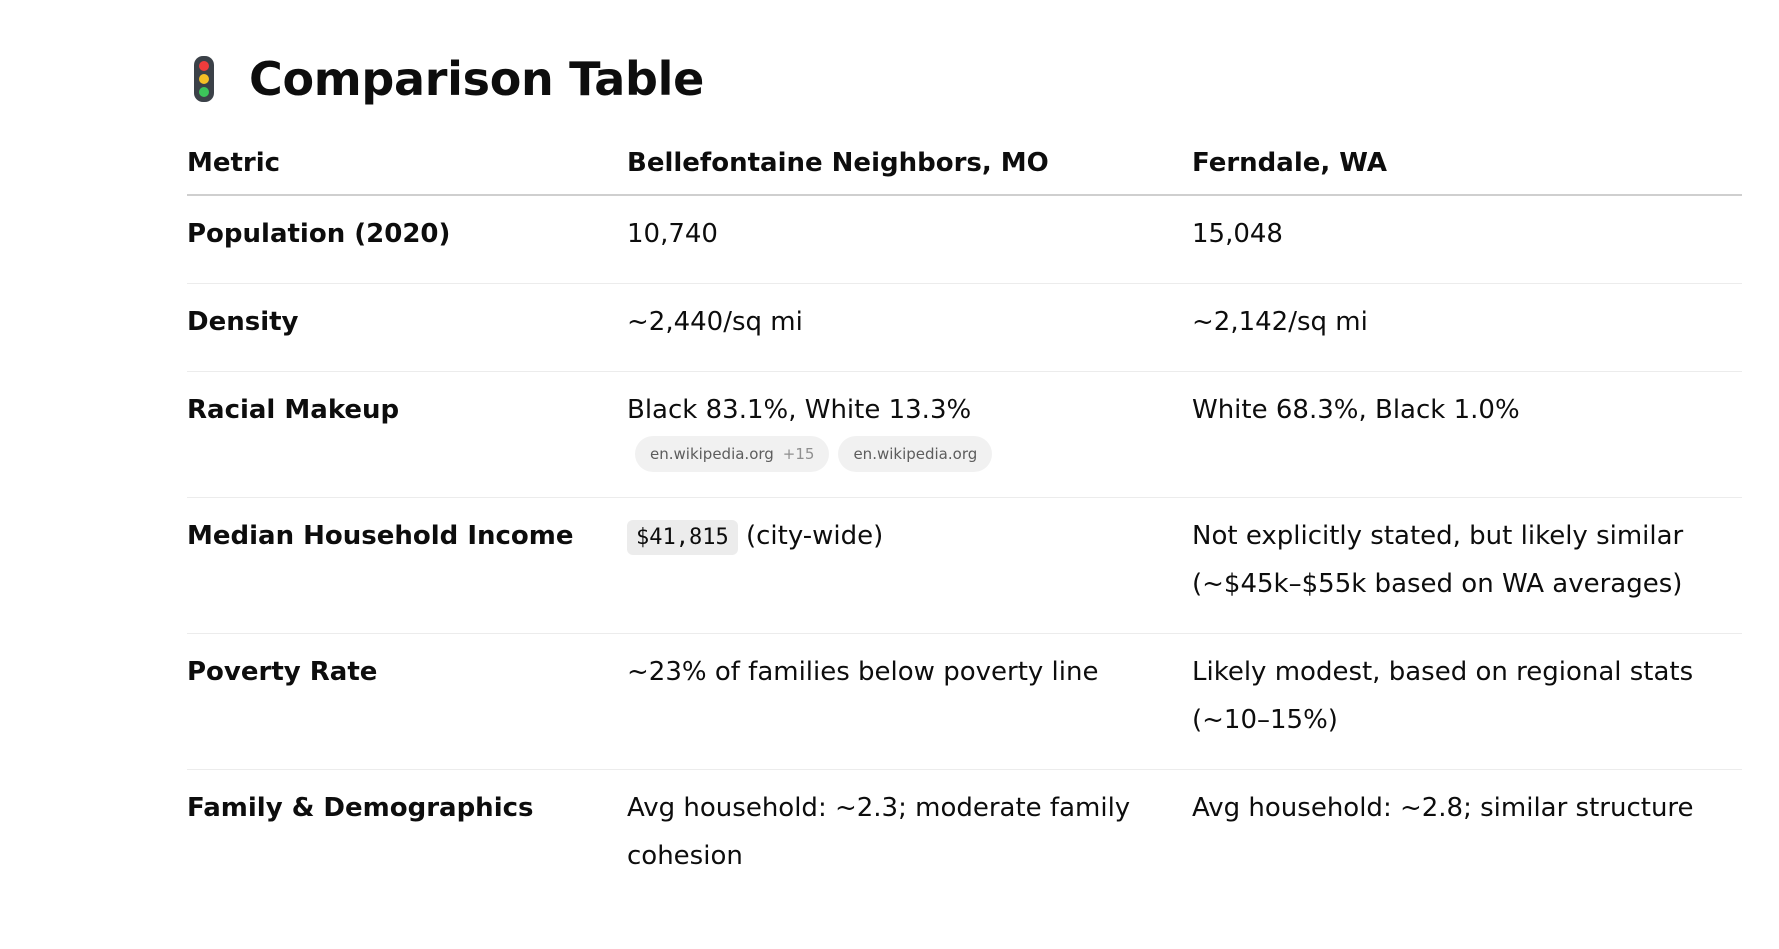 Image resolution: width=1779 pixels, height=949 pixels. I want to click on cell-ferndale-population: 15,048, so click(1467, 239).